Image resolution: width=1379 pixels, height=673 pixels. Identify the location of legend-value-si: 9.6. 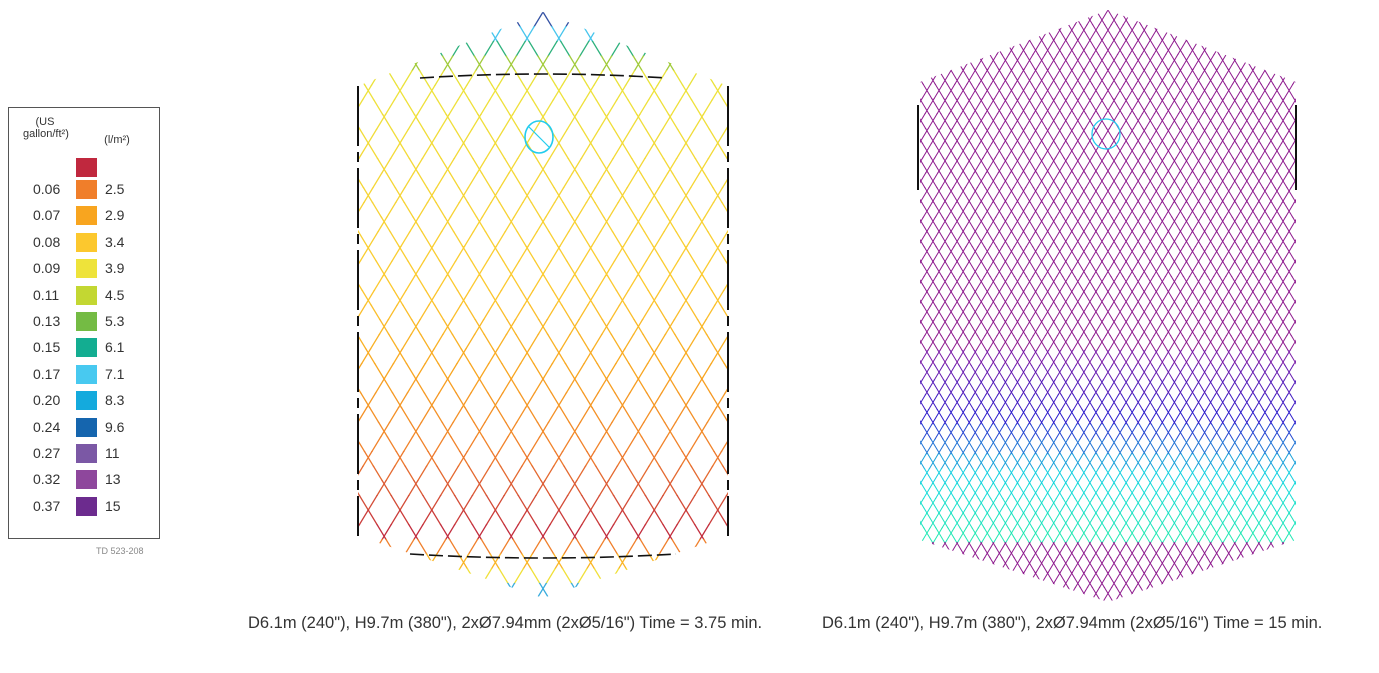
(115, 426).